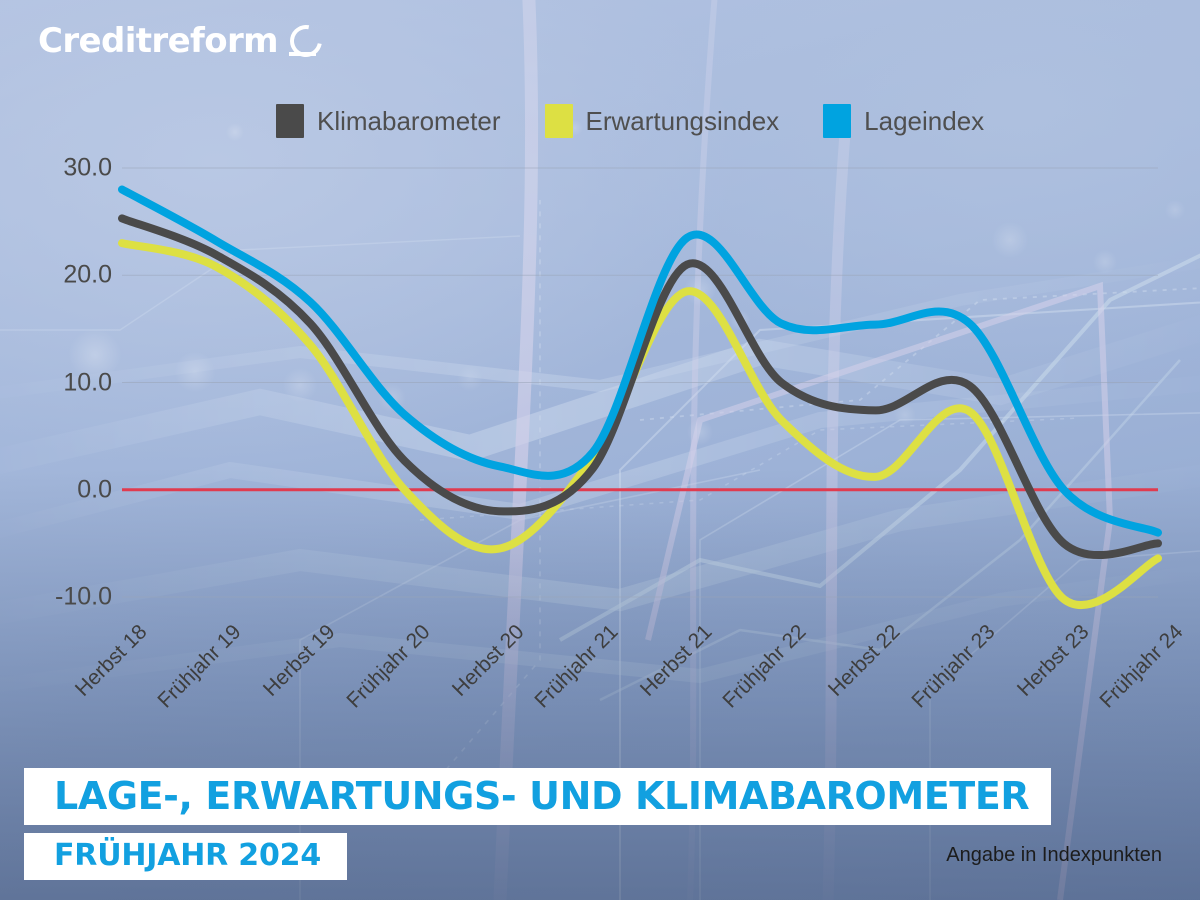 This screenshot has height=900, width=1200. I want to click on unit-note: Angabe in Indexpunkten, so click(1054, 855).